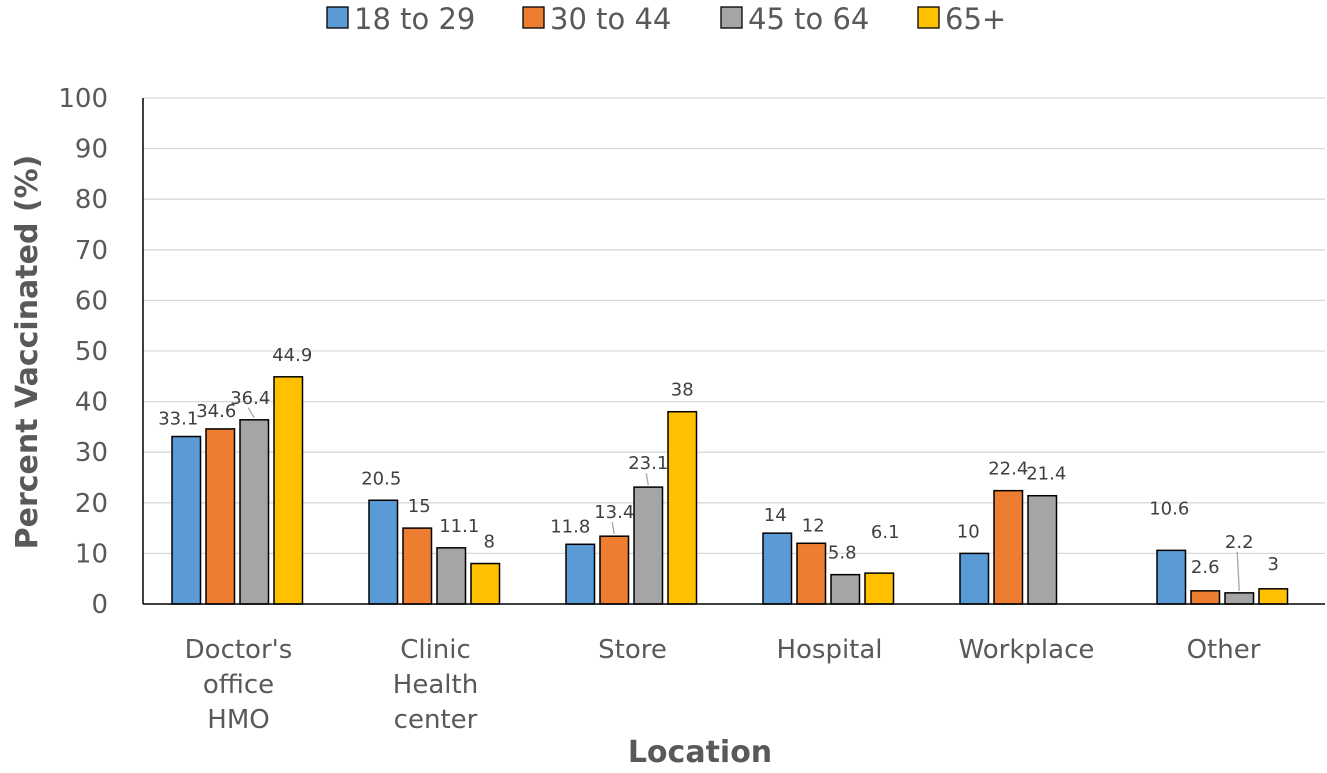 Image resolution: width=1327 pixels, height=773 pixels. I want to click on legend: 18 to 29 30 to 44 45 to 64 65+, so click(666, 19).